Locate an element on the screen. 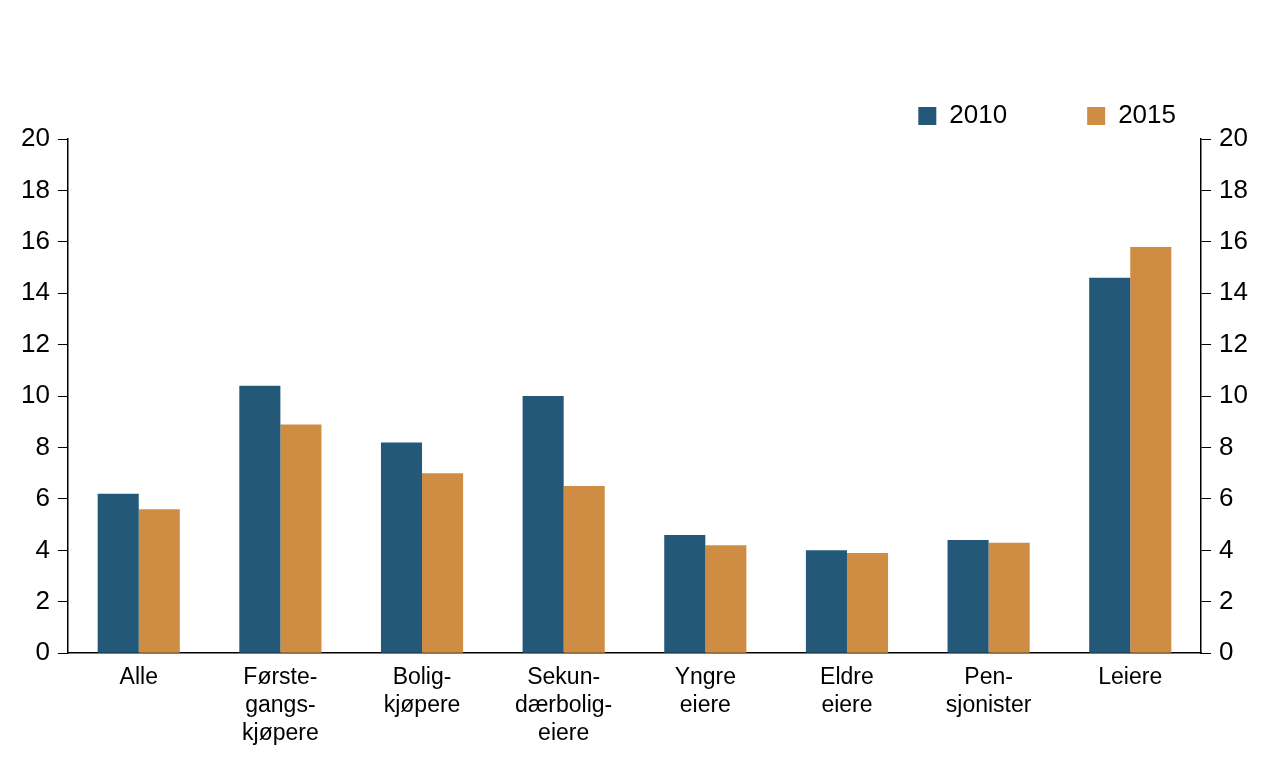 The image size is (1274, 758). x-tick-label: Første- gangs- kjøpere is located at coordinates (280, 704).